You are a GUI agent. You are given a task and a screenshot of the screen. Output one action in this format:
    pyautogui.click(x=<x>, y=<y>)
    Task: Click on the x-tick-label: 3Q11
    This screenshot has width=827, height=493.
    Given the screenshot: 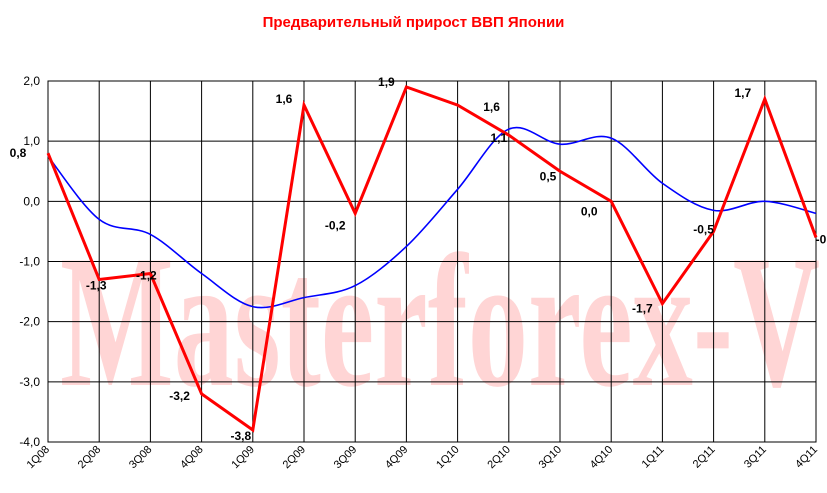 What is the action you would take?
    pyautogui.click(x=755, y=457)
    